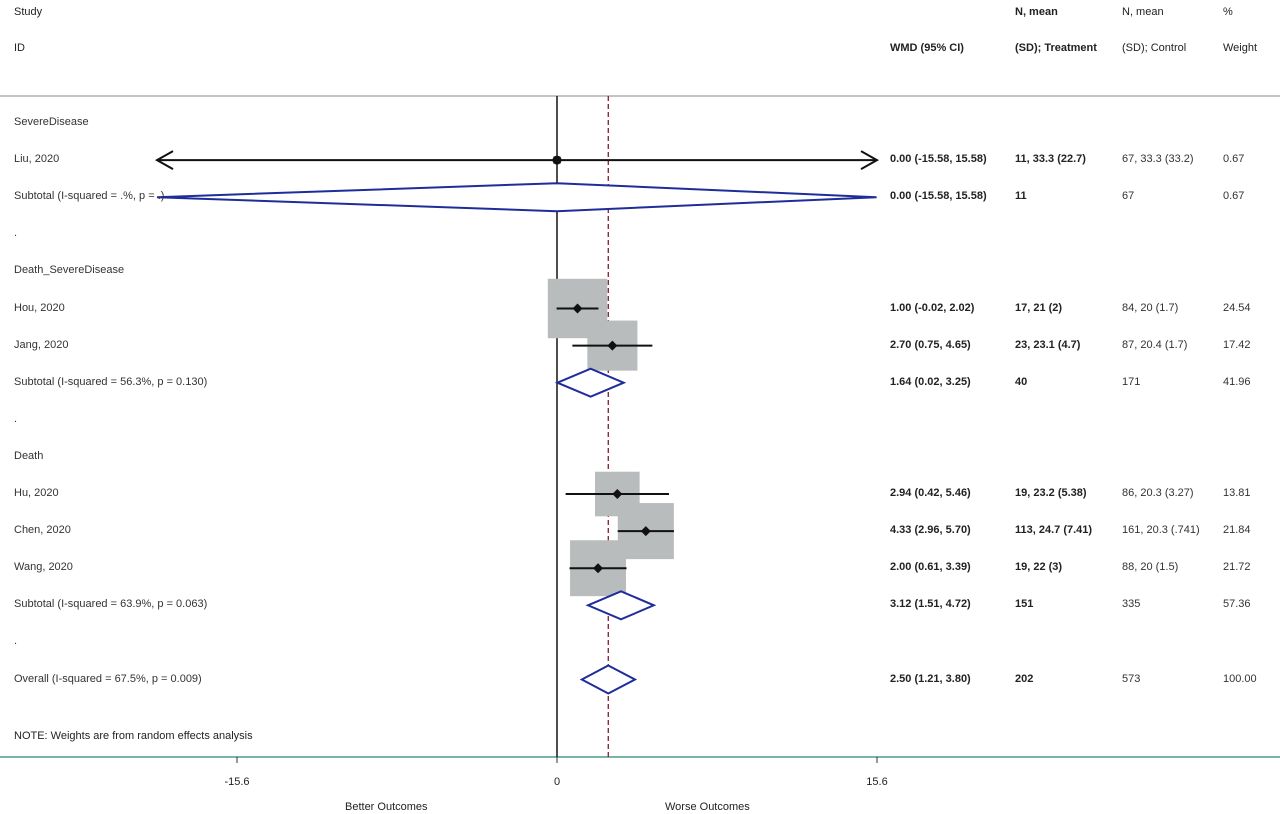 The height and width of the screenshot is (814, 1280). I want to click on row-label: Overall (I-squared = 67.5%, p = 0.009), so click(108, 678).